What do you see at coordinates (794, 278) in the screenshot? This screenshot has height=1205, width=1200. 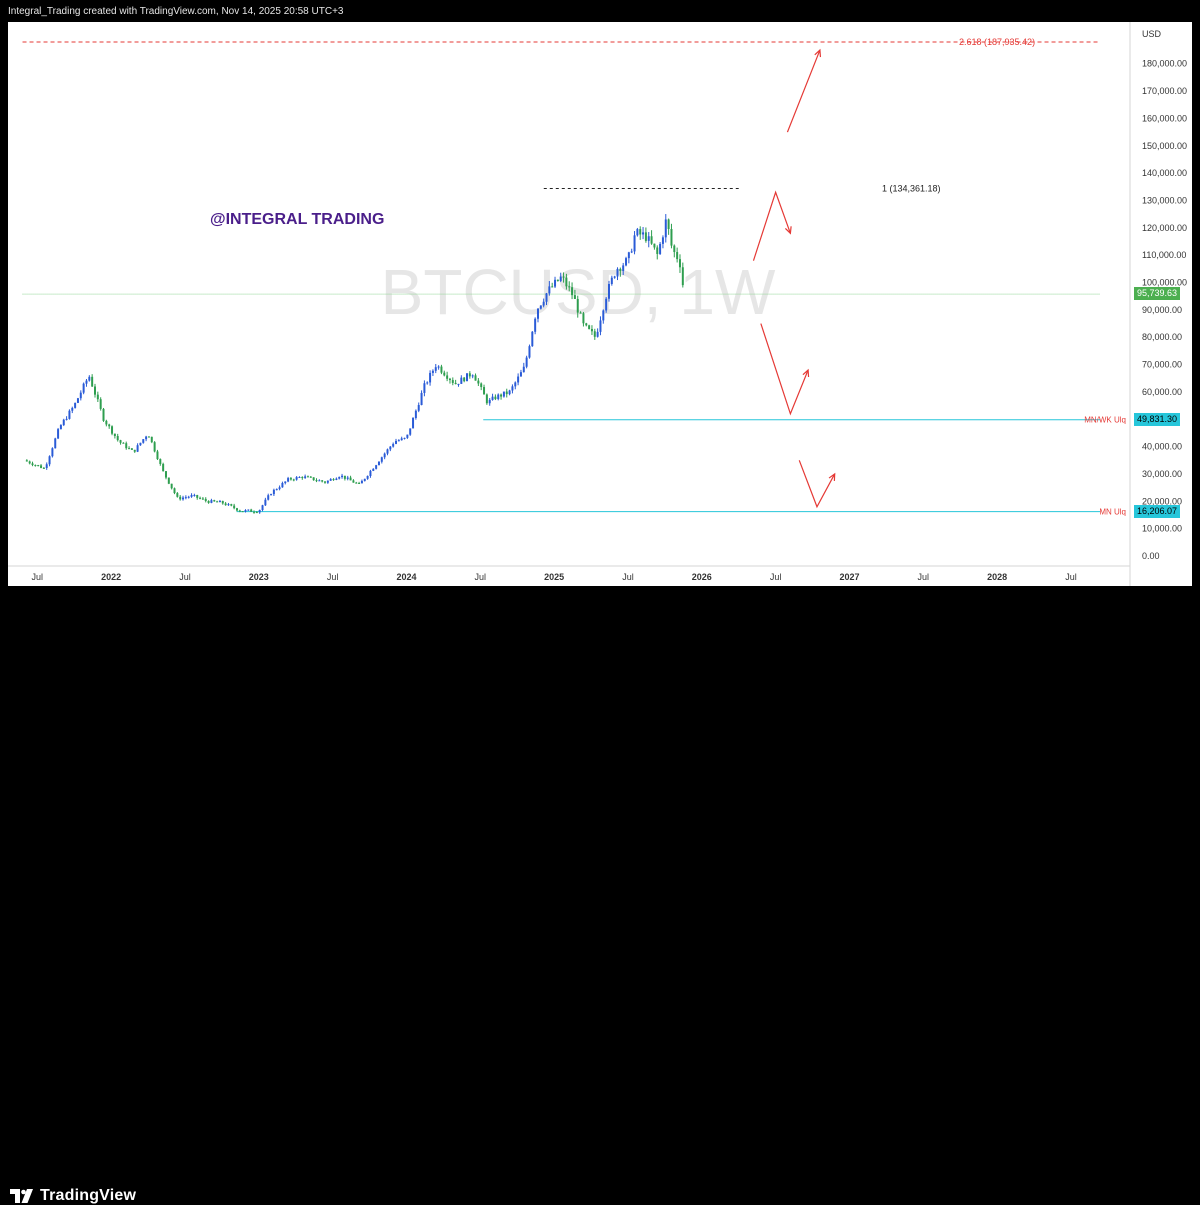 I see `arrows-layer` at bounding box center [794, 278].